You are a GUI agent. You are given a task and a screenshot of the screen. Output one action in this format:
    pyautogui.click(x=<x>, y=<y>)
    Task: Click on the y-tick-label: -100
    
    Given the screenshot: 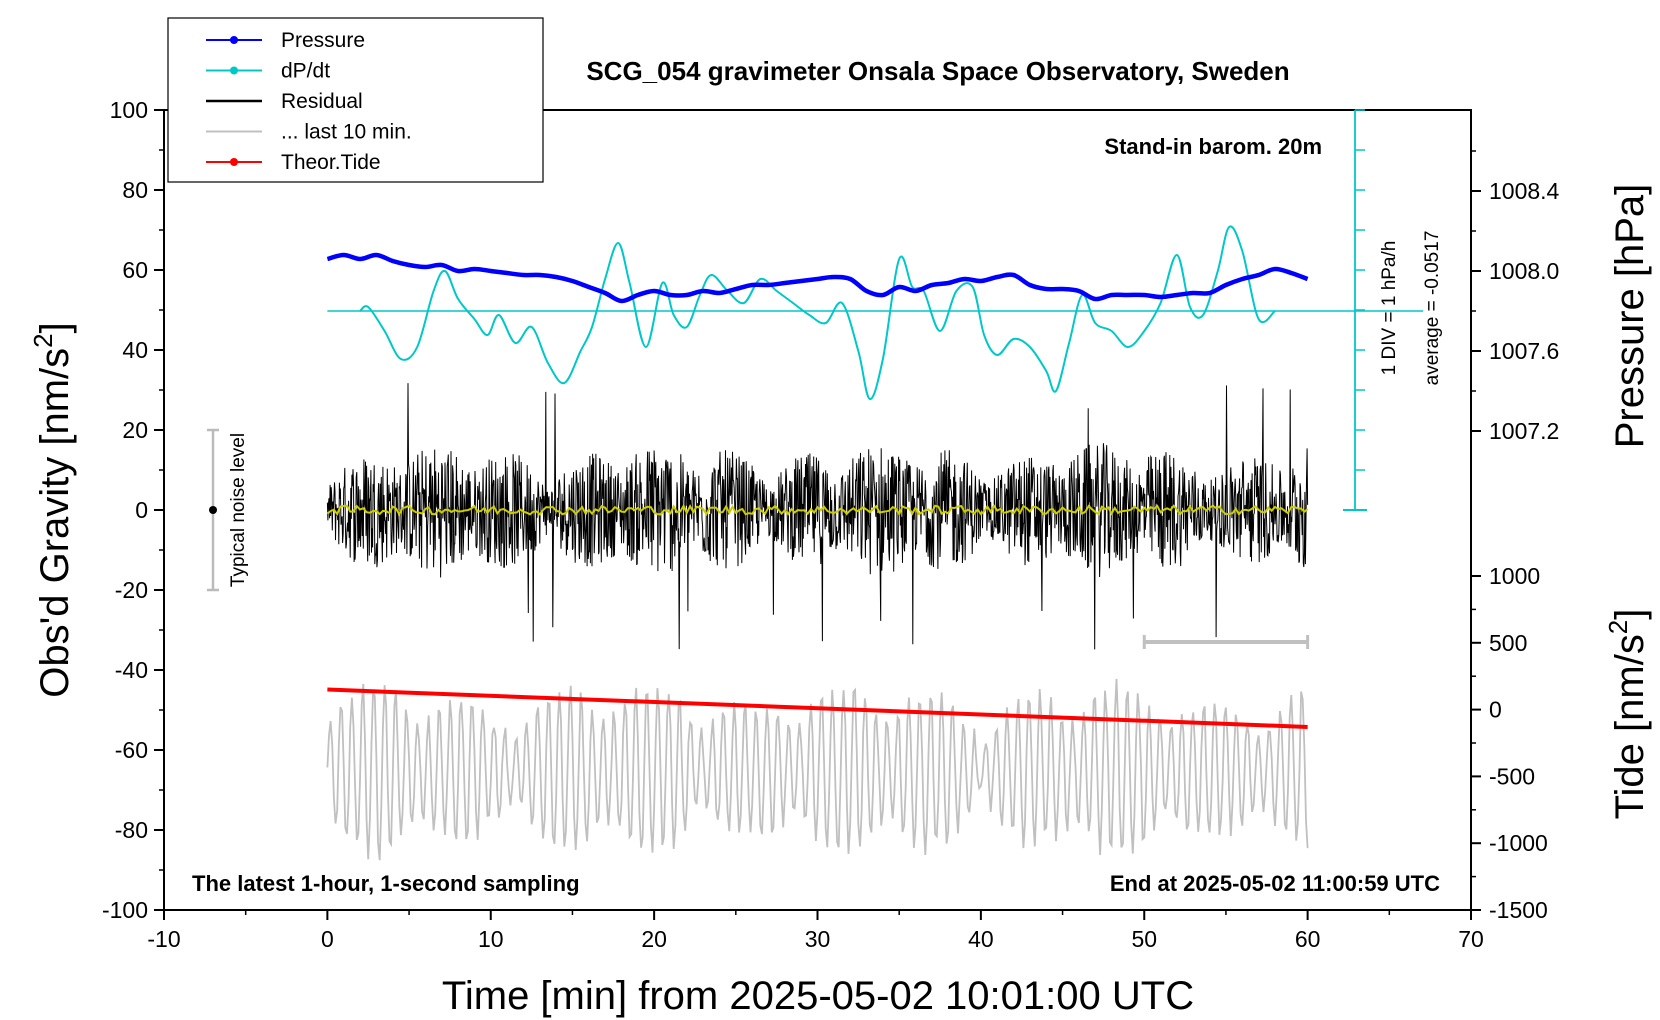 What is the action you would take?
    pyautogui.click(x=125, y=910)
    